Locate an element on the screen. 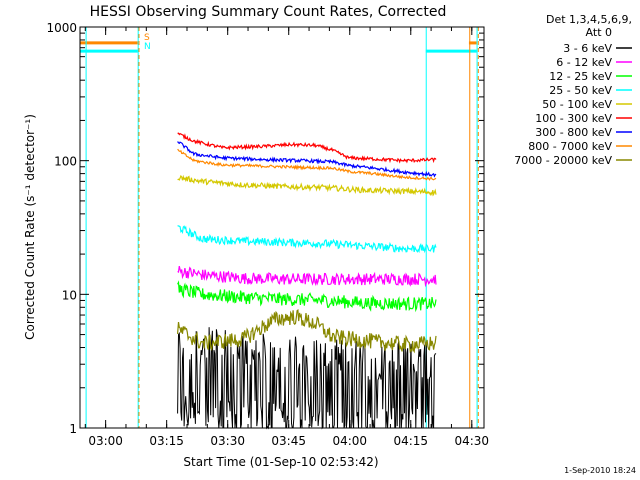 This screenshot has height=480, width=640. legend-label-8: 7000 - 20000 keV is located at coordinates (563, 160).